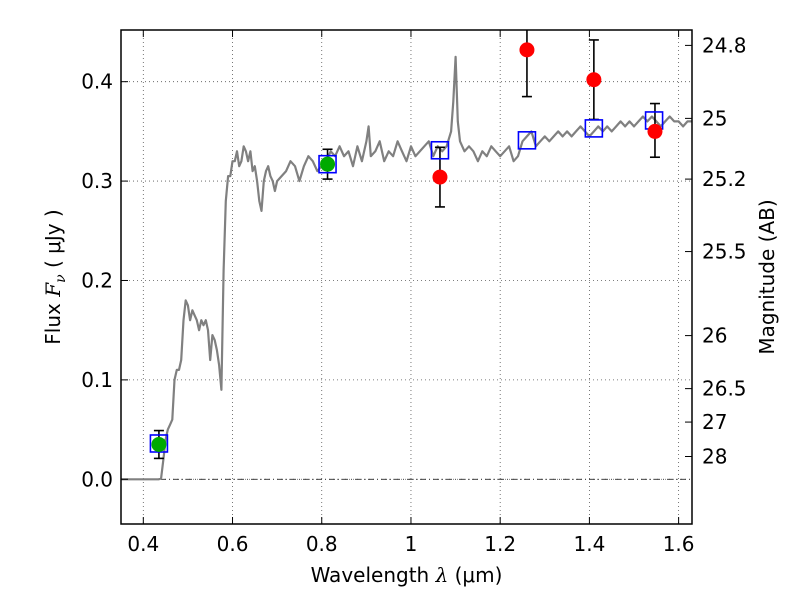  What do you see at coordinates (724, 389) in the screenshot?
I see `right-tick-label: 26.5` at bounding box center [724, 389].